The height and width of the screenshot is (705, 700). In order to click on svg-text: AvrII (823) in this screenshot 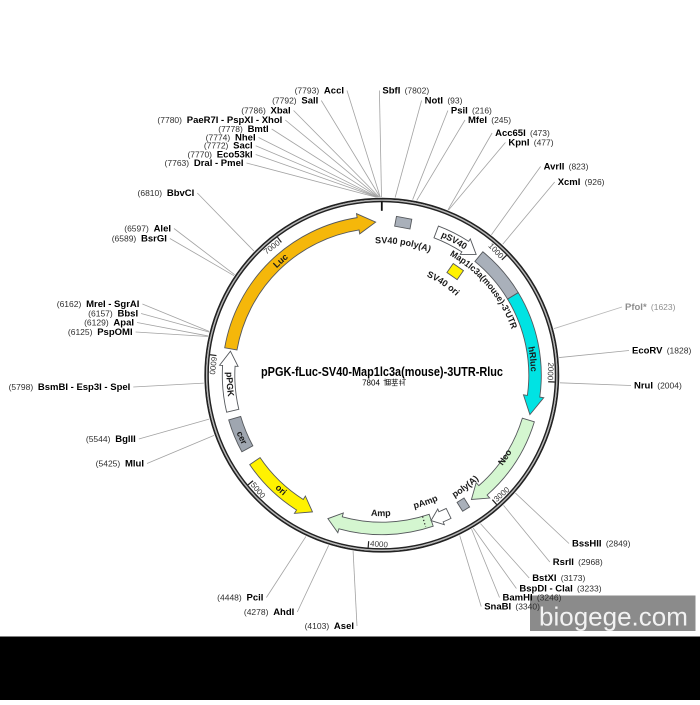, I will do `click(566, 167)`.